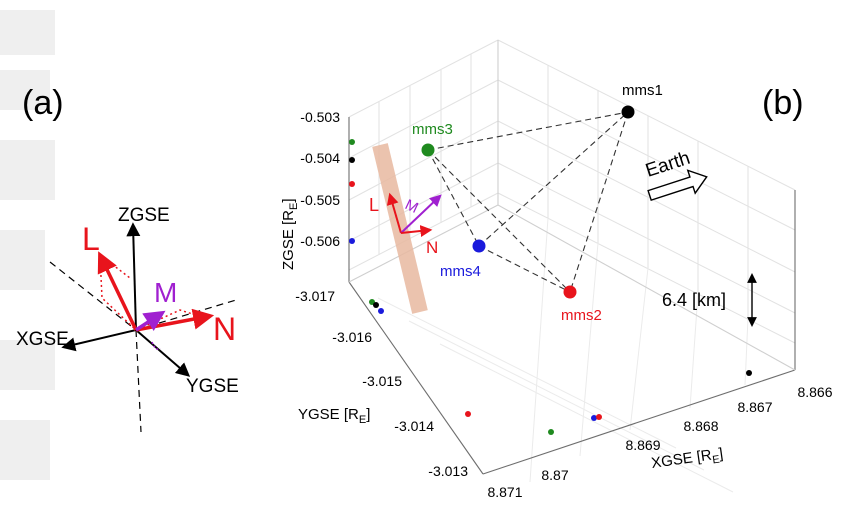  I want to click on x-tick-5: 8.867, so click(754, 407).